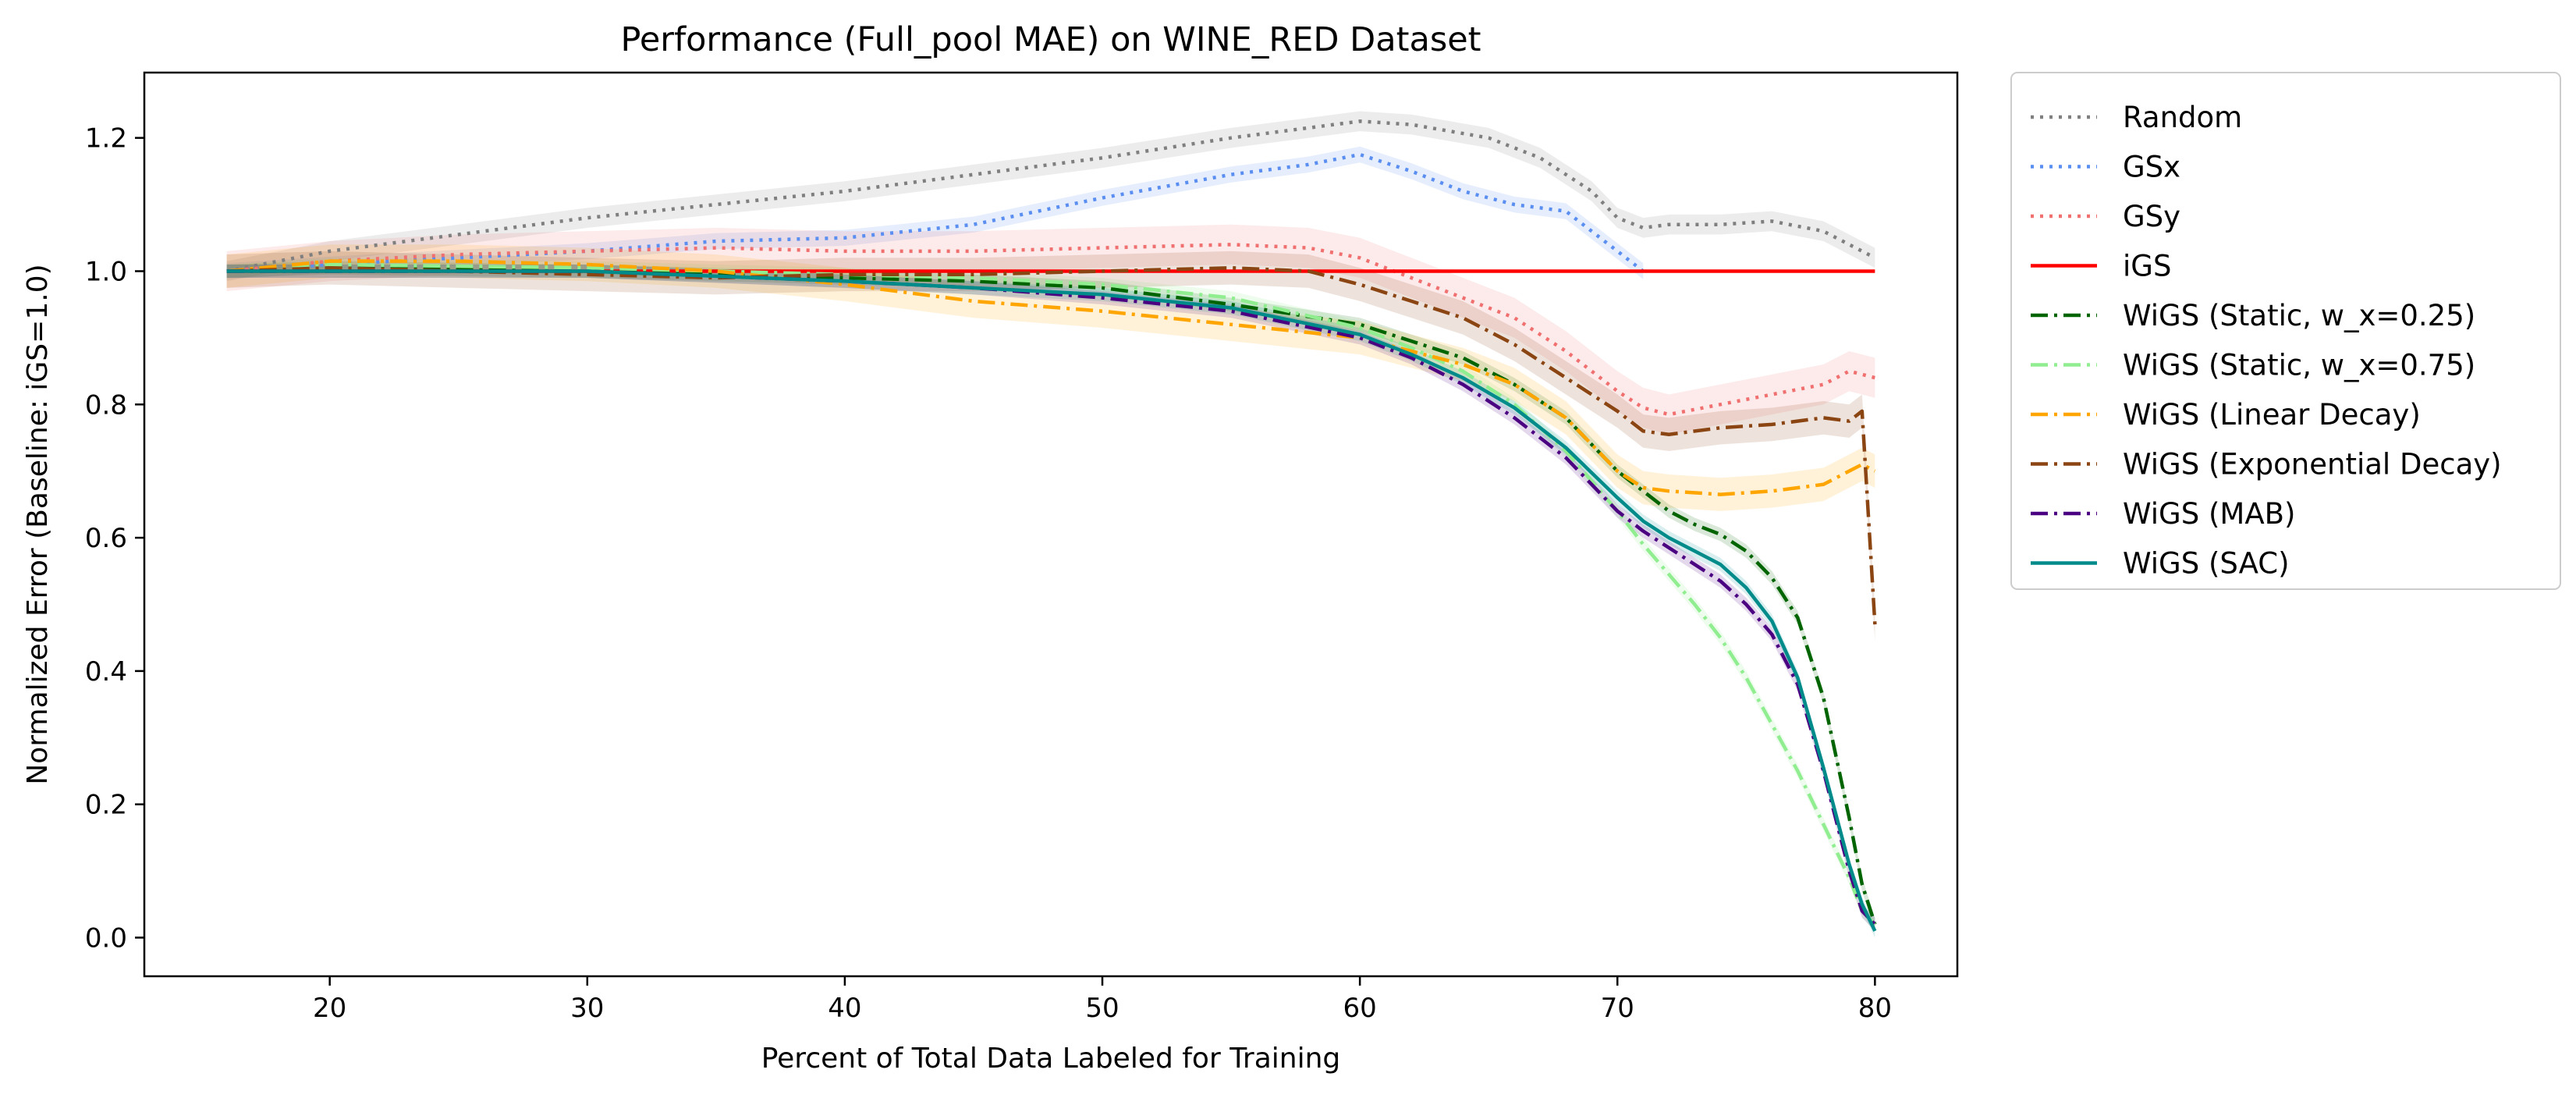 The image size is (2576, 1098). Describe the element at coordinates (2312, 464) in the screenshot. I see `legend-label-wigs-exponential-decay: WiGS (Exponential Decay)` at that location.